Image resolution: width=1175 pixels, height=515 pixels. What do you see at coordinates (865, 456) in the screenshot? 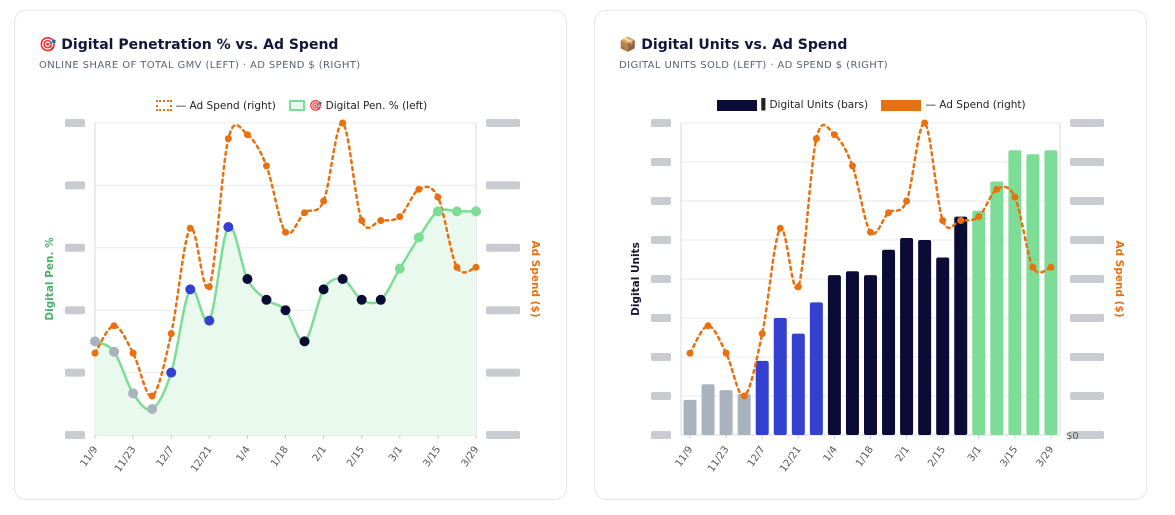
I see `c2-x-tick-label: 1/18` at bounding box center [865, 456].